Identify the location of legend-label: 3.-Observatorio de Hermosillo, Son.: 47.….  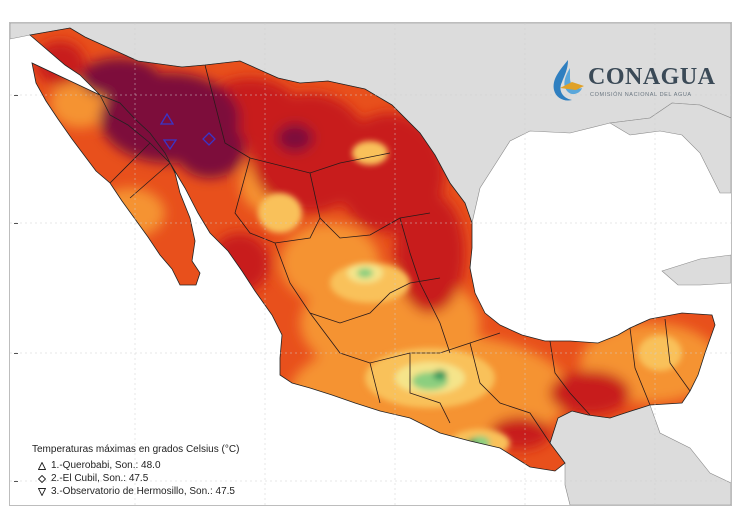
(143, 491).